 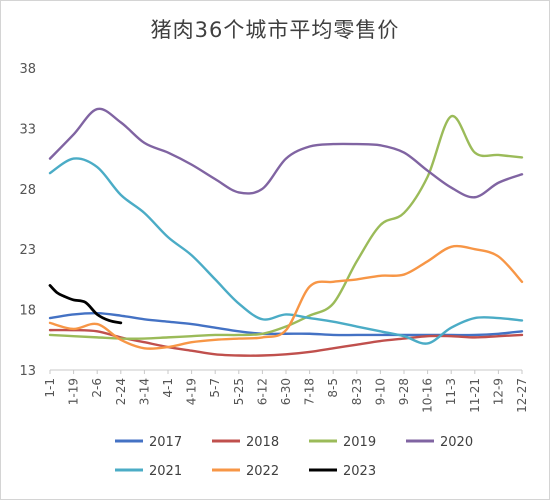 I want to click on x-tick-label: 4-19, so click(x=192, y=391).